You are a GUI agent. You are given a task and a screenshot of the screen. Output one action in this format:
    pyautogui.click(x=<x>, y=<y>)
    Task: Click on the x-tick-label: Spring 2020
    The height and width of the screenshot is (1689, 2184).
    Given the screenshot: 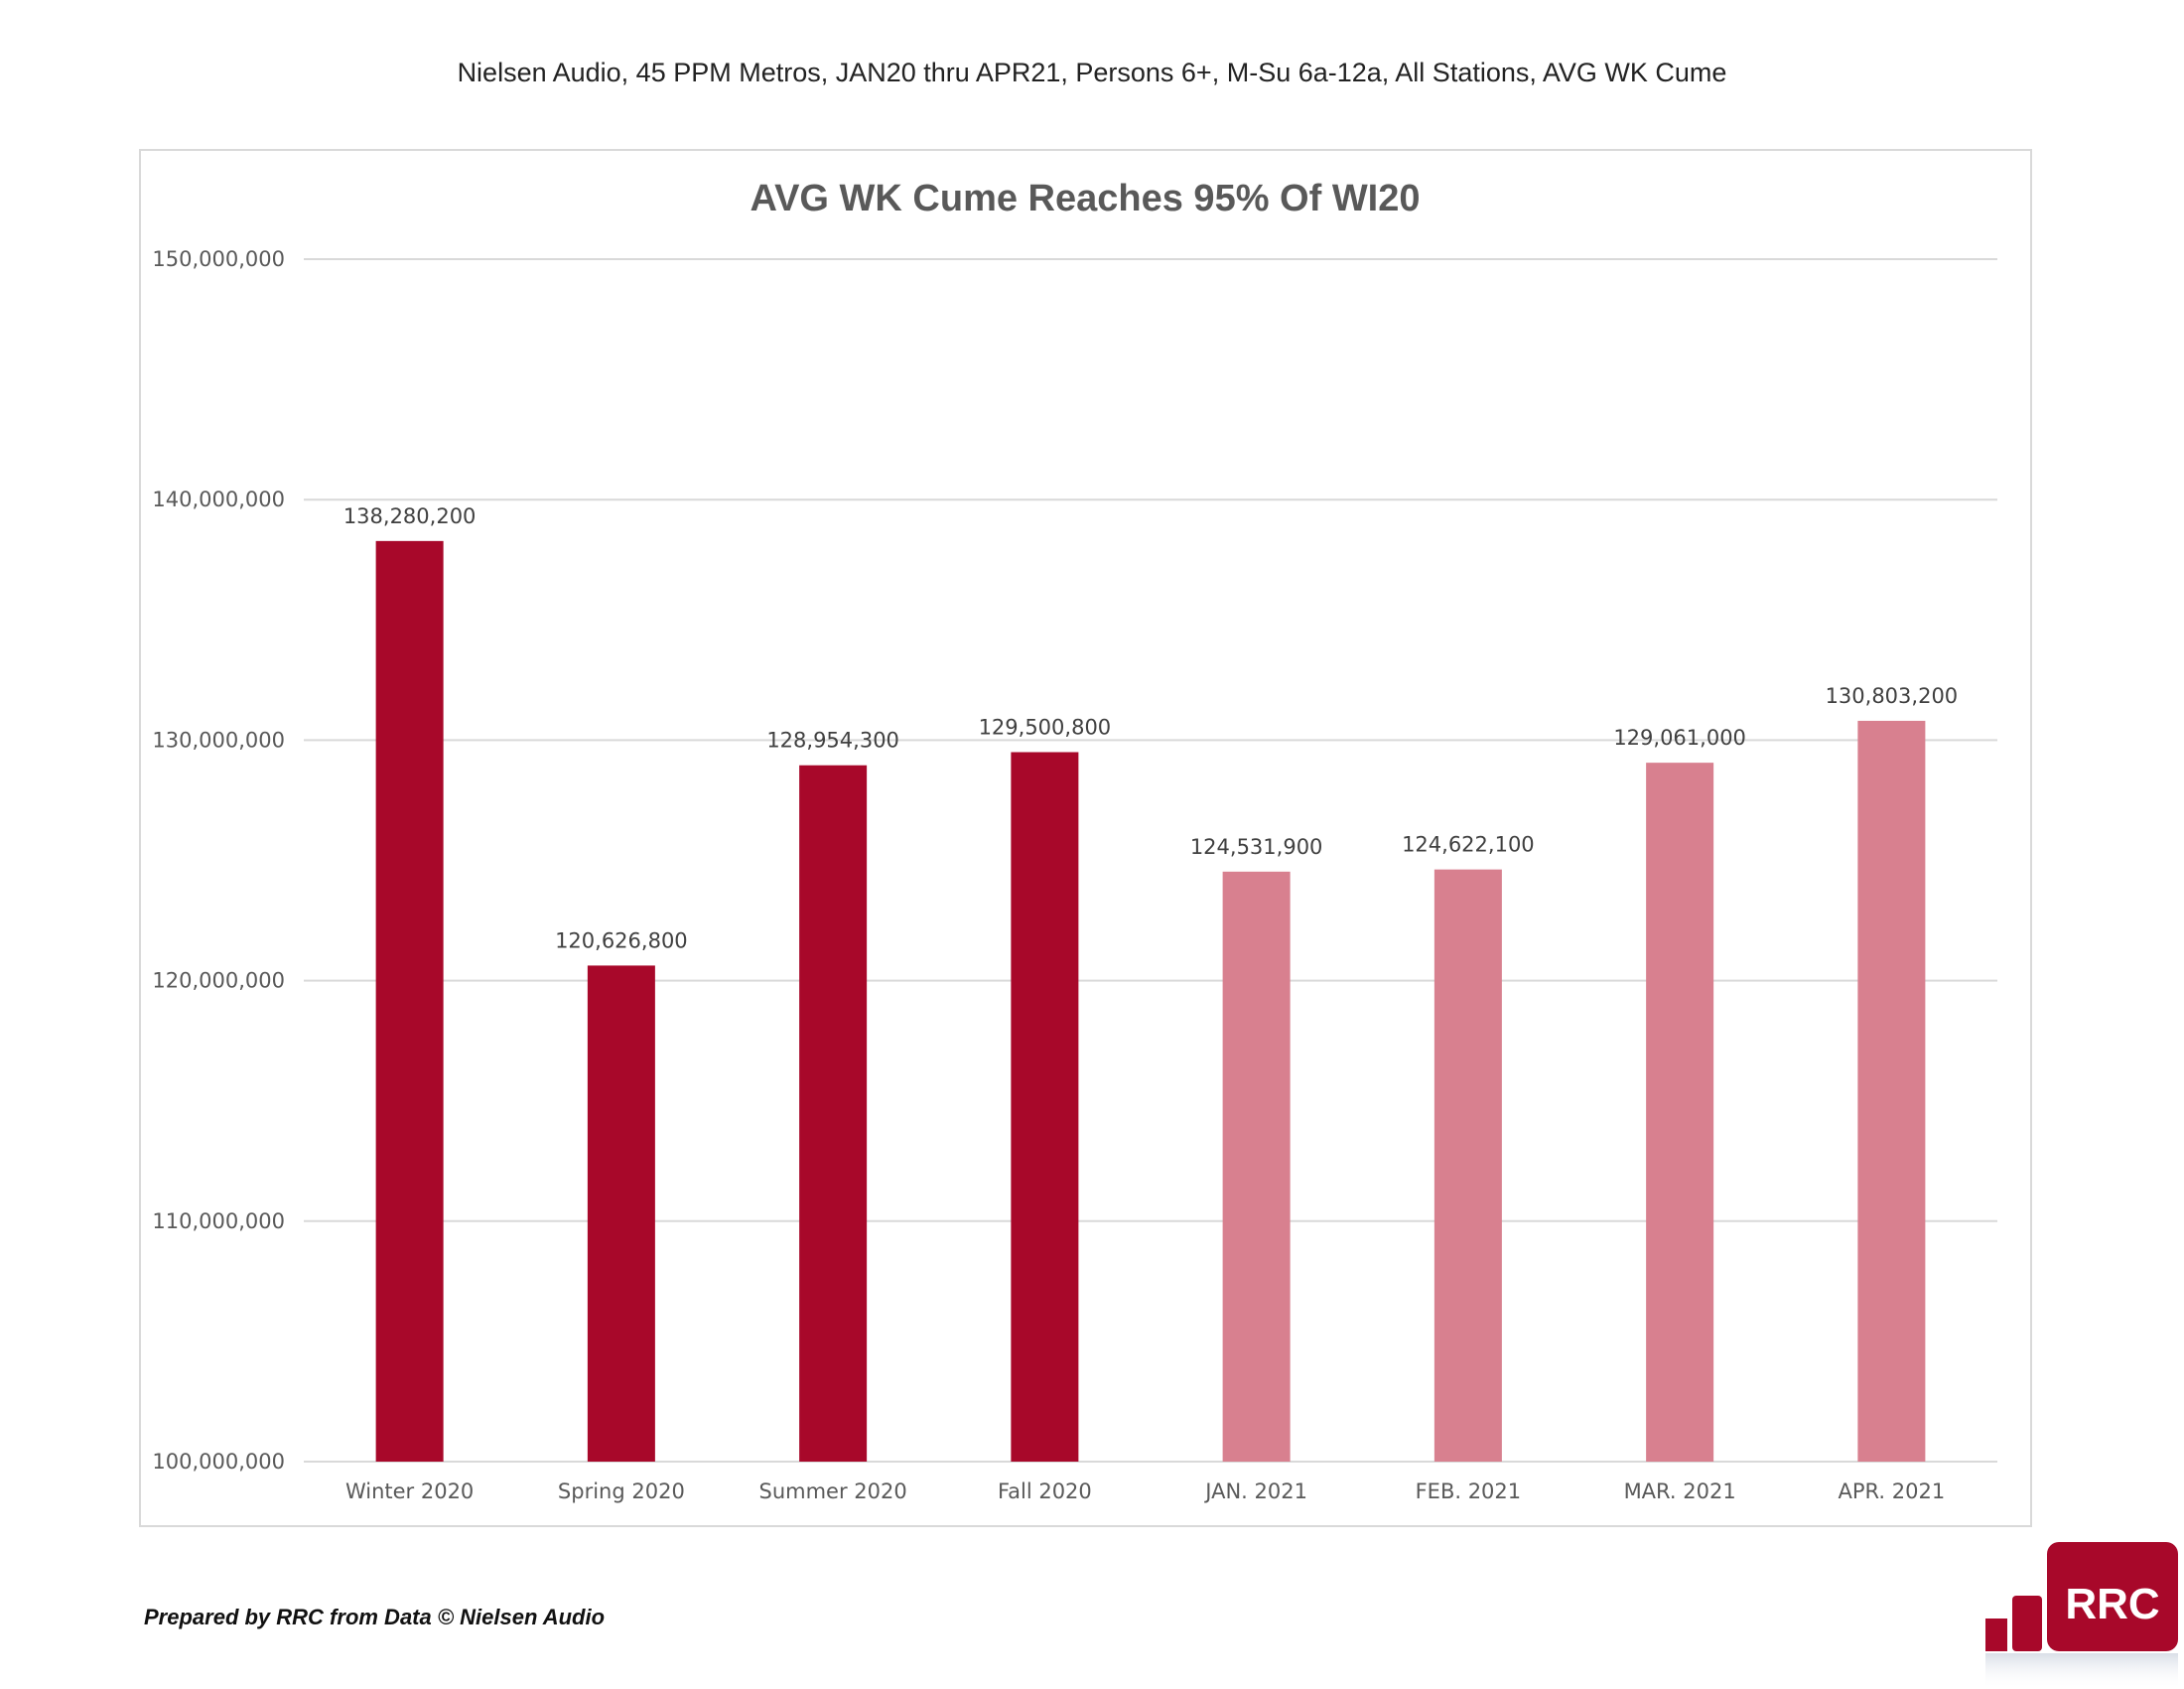 What is the action you would take?
    pyautogui.click(x=621, y=1491)
    